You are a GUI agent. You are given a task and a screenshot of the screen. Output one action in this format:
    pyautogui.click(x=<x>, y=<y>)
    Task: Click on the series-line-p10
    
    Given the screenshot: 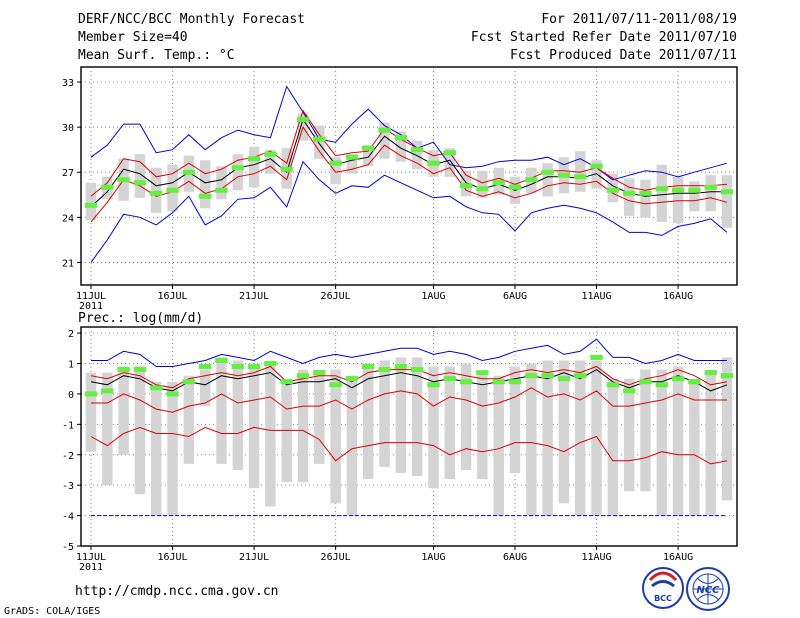 What is the action you would take?
    pyautogui.click(x=409, y=445)
    